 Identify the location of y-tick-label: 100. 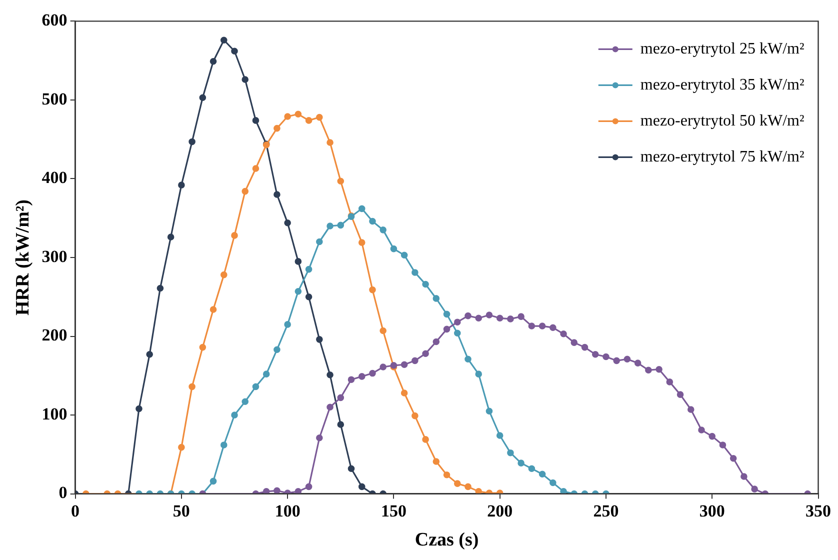
(55, 414).